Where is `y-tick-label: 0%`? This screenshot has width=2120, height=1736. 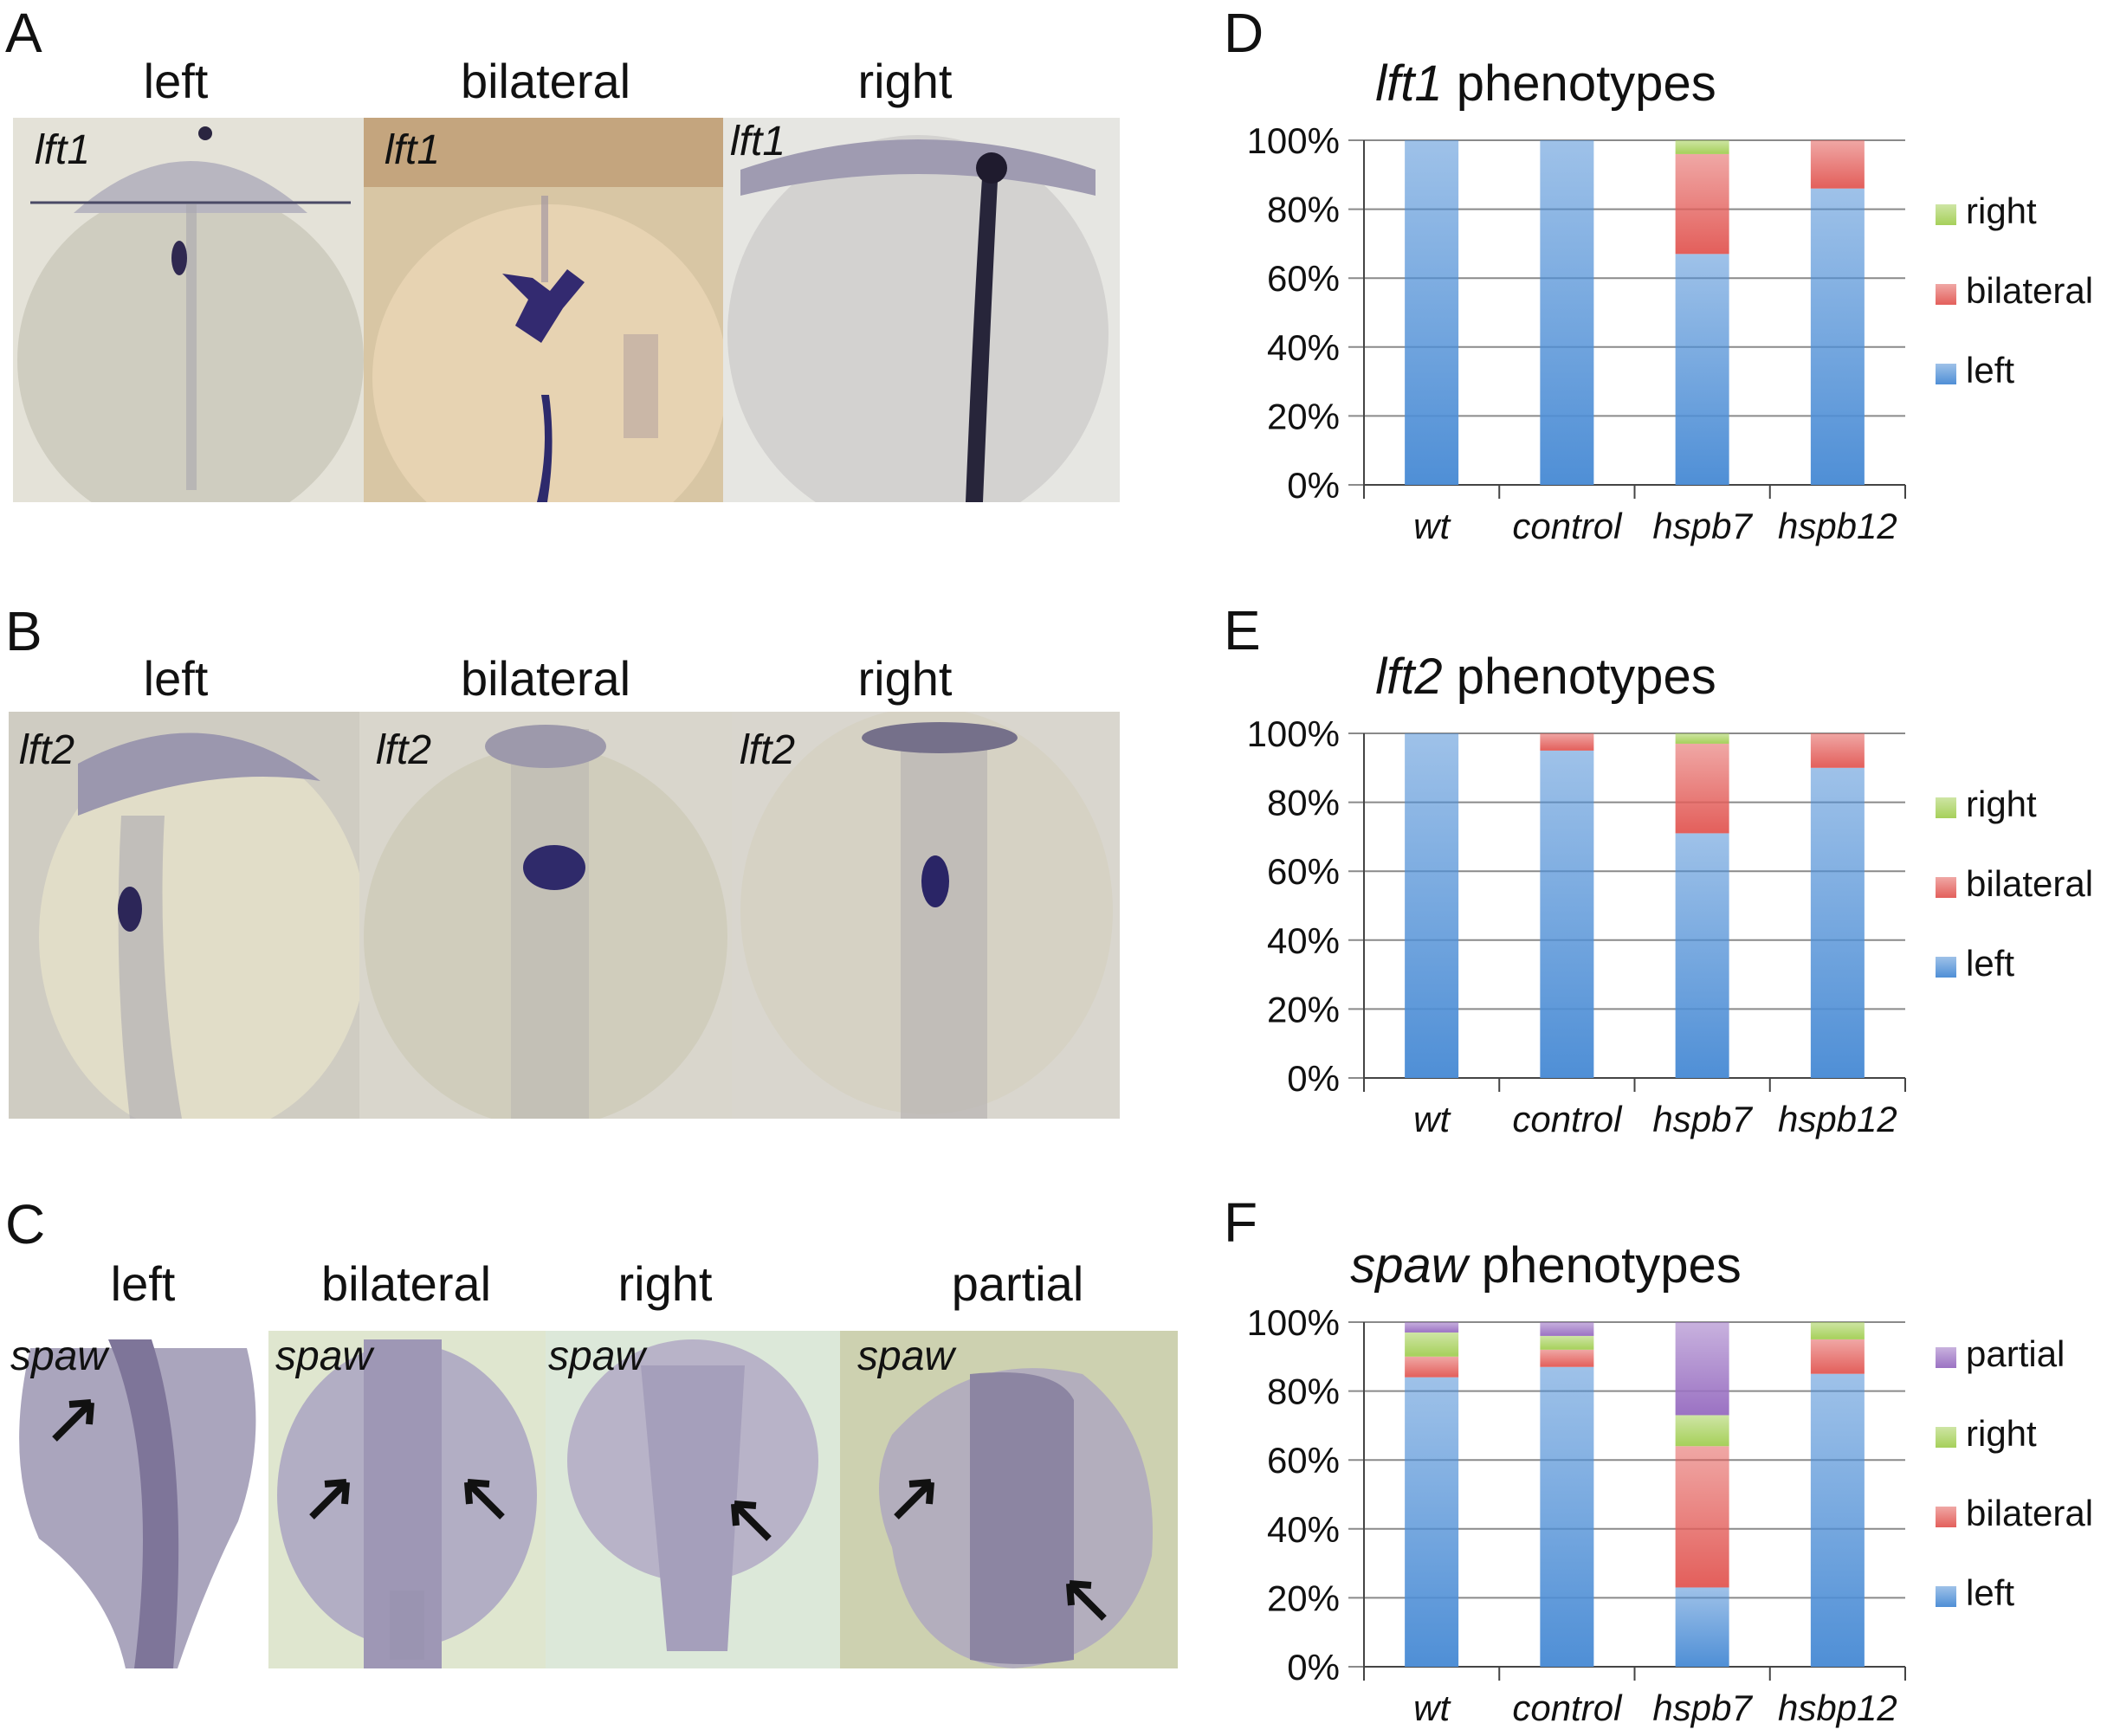 y-tick-label: 0% is located at coordinates (1313, 1078).